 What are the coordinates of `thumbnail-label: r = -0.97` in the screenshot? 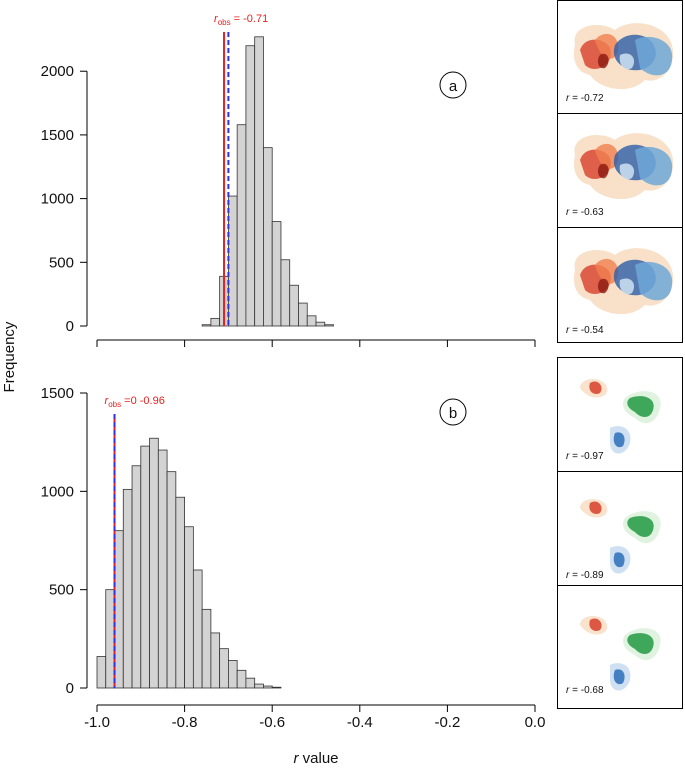 It's located at (585, 456).